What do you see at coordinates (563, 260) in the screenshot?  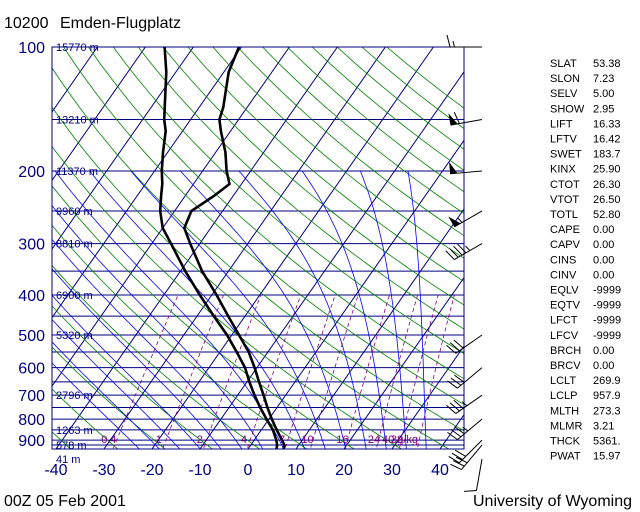 I see `index-name: CINS` at bounding box center [563, 260].